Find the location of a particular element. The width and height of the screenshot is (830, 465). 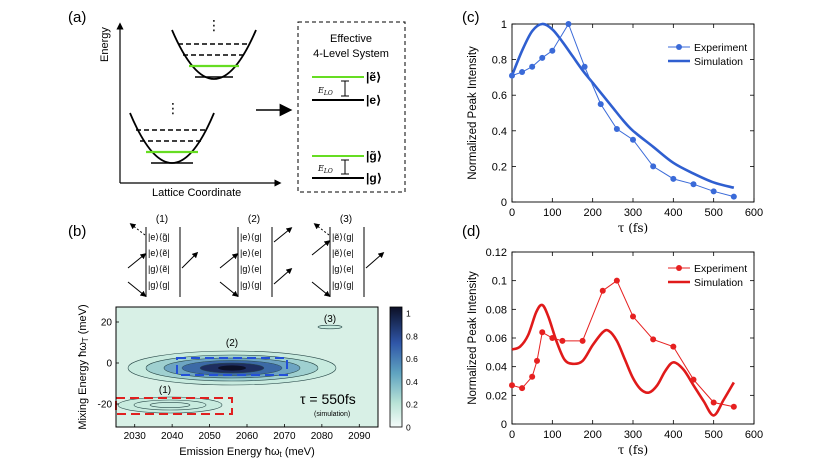

map-x-tick-label: 2040 is located at coordinates (172, 436).